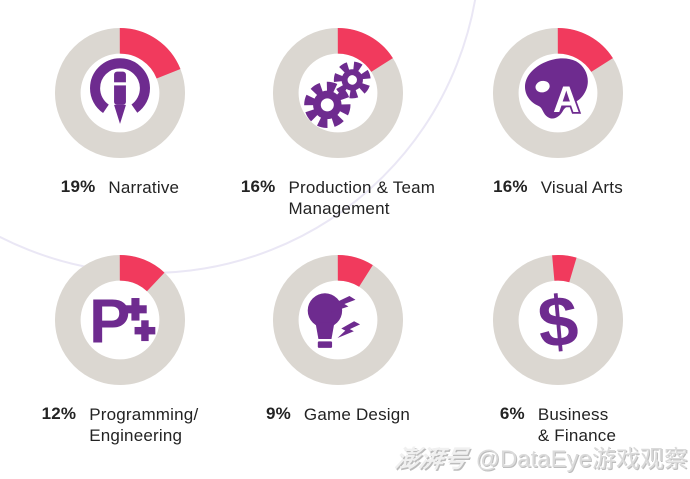 The width and height of the screenshot is (690, 479). I want to click on watermark: 澎湃号 @DataEye游戏观察, so click(540, 456).